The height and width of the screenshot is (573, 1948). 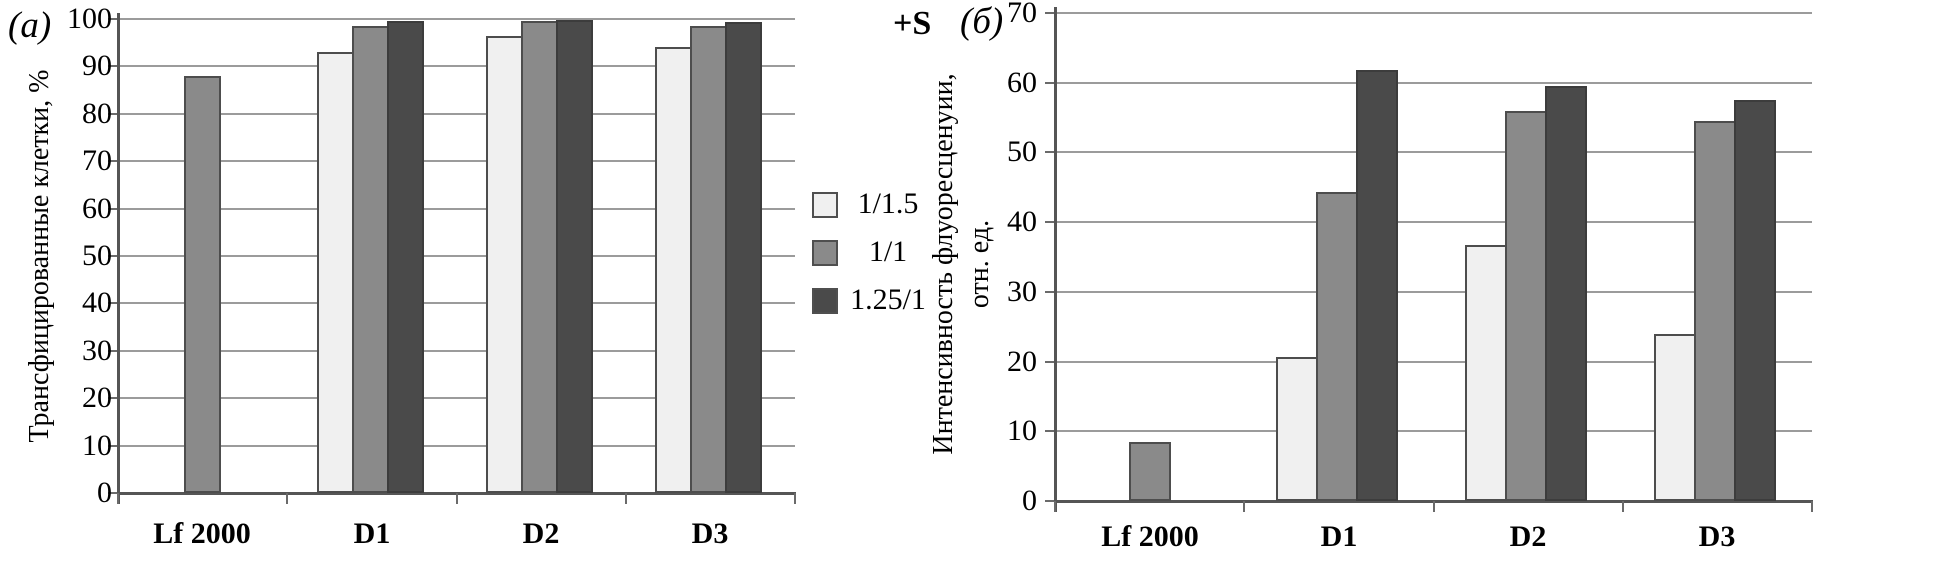 What do you see at coordinates (97, 255) in the screenshot?
I see `y-tick-label-50: 50` at bounding box center [97, 255].